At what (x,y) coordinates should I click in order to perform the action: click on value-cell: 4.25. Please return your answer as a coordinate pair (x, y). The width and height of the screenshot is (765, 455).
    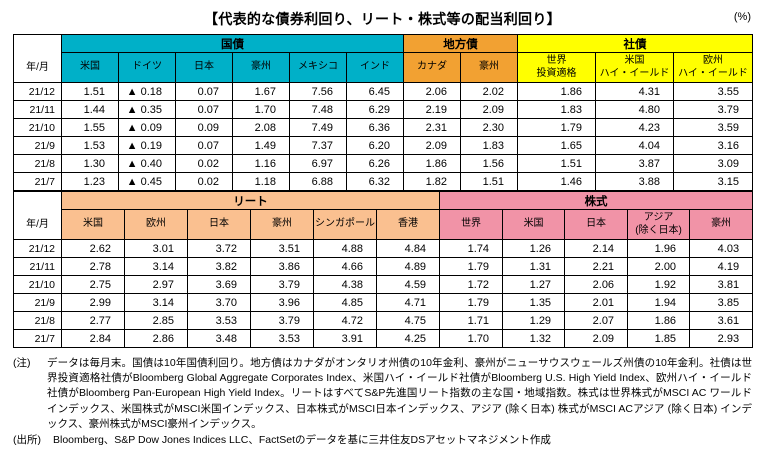
    Looking at the image, I should click on (408, 338).